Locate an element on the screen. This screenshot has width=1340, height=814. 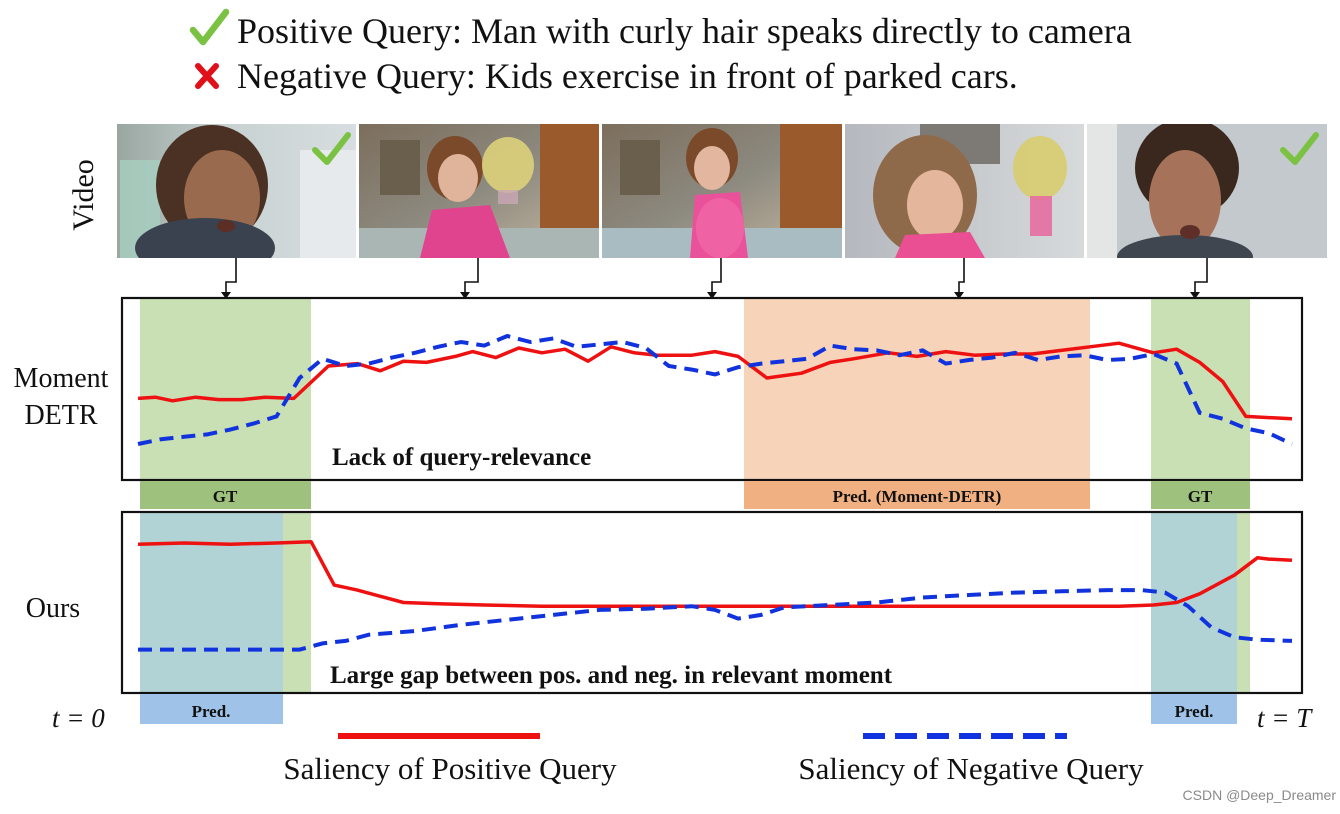
pred-band-label: Pred. (Moment-DETR) is located at coordinates (917, 496).